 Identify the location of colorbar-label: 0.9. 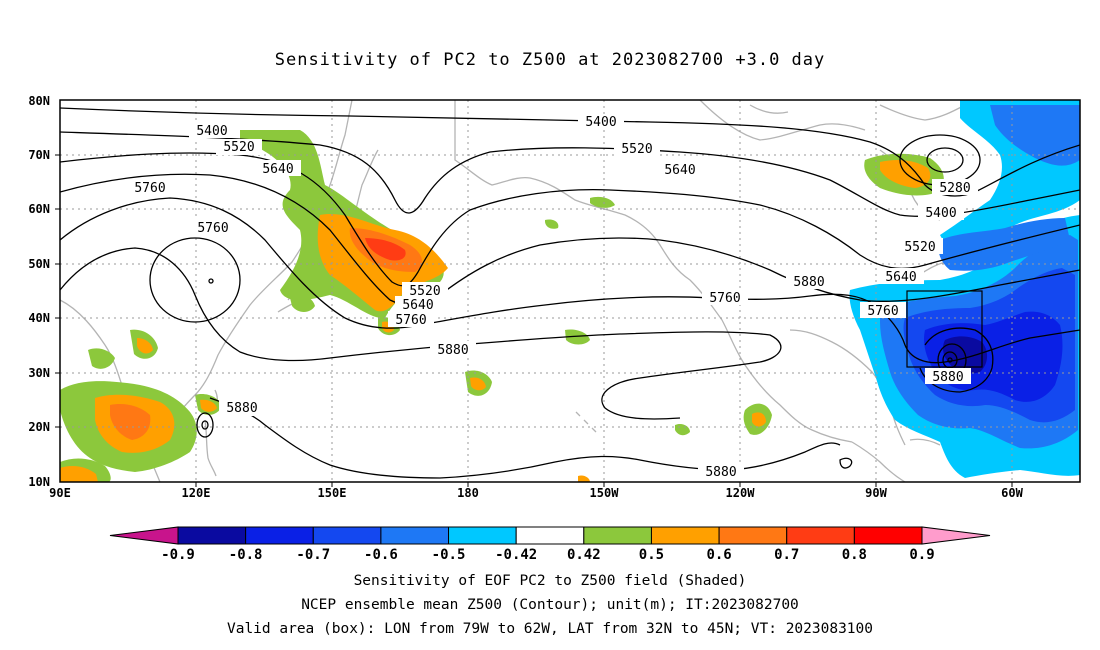
(921, 555).